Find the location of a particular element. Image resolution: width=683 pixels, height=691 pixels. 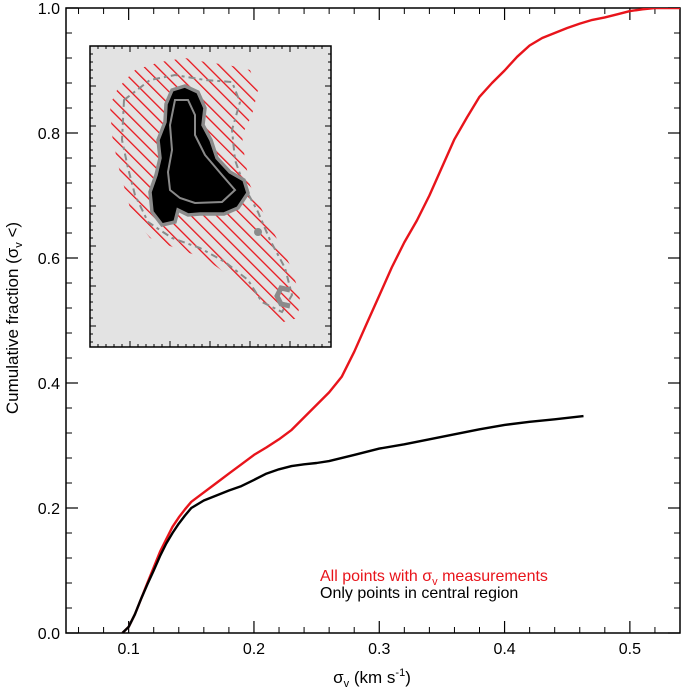

y-axis-label-pre: Cumulative fraction ( is located at coordinates (12, 336).